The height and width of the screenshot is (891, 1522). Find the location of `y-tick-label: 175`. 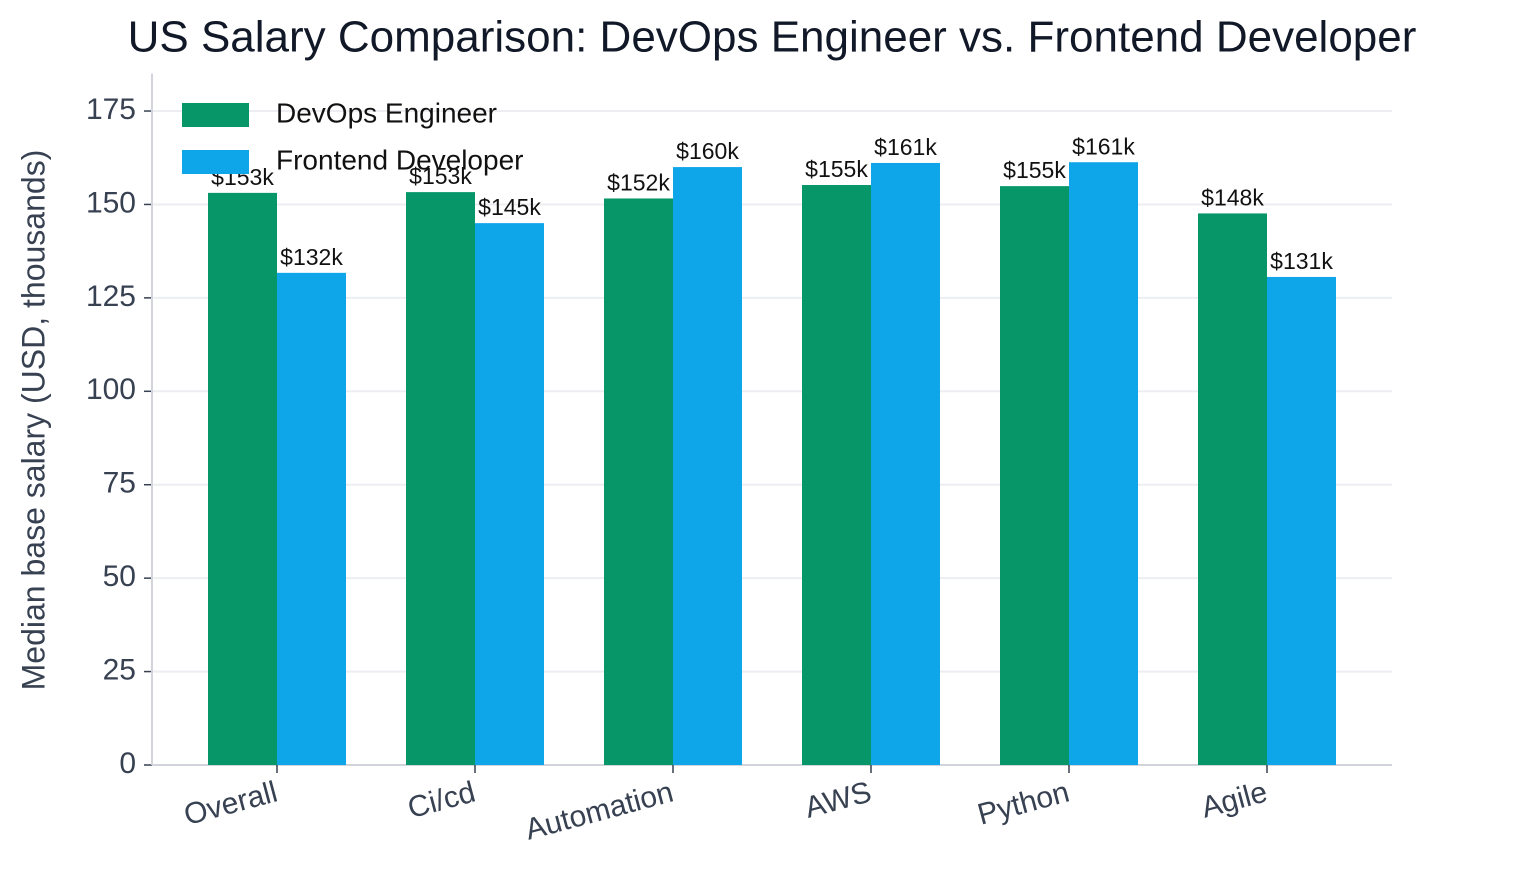

y-tick-label: 175 is located at coordinates (111, 109).